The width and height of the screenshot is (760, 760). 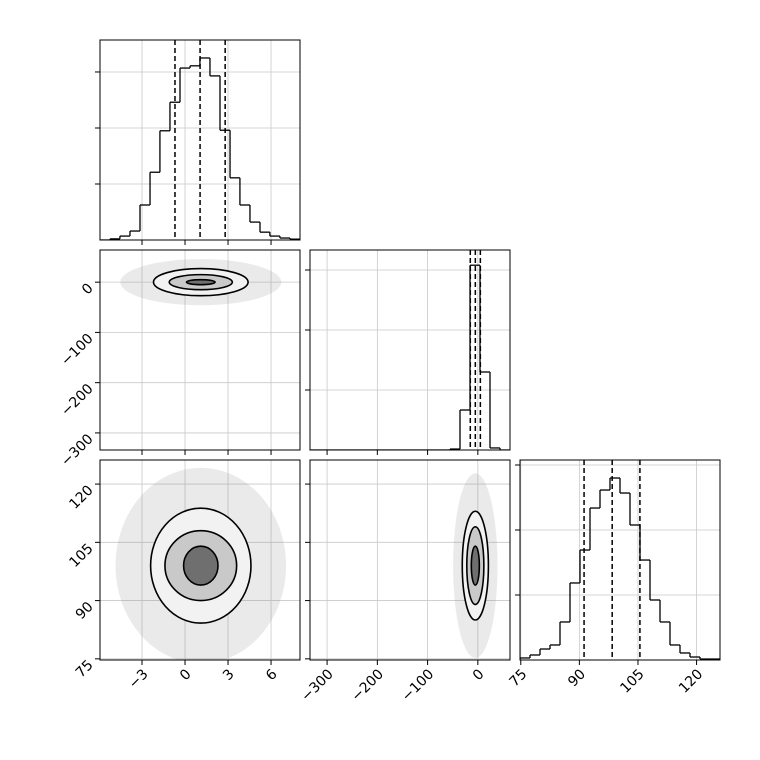 I want to click on panel: 0 −100 −200 −300, so click(x=179, y=359).